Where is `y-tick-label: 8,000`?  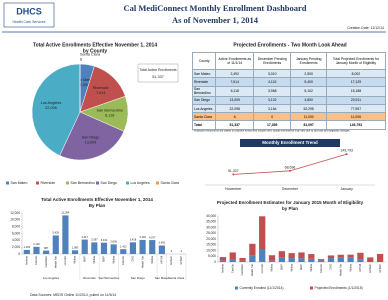 y-tick-label: 8,000 is located at coordinates (16, 227).